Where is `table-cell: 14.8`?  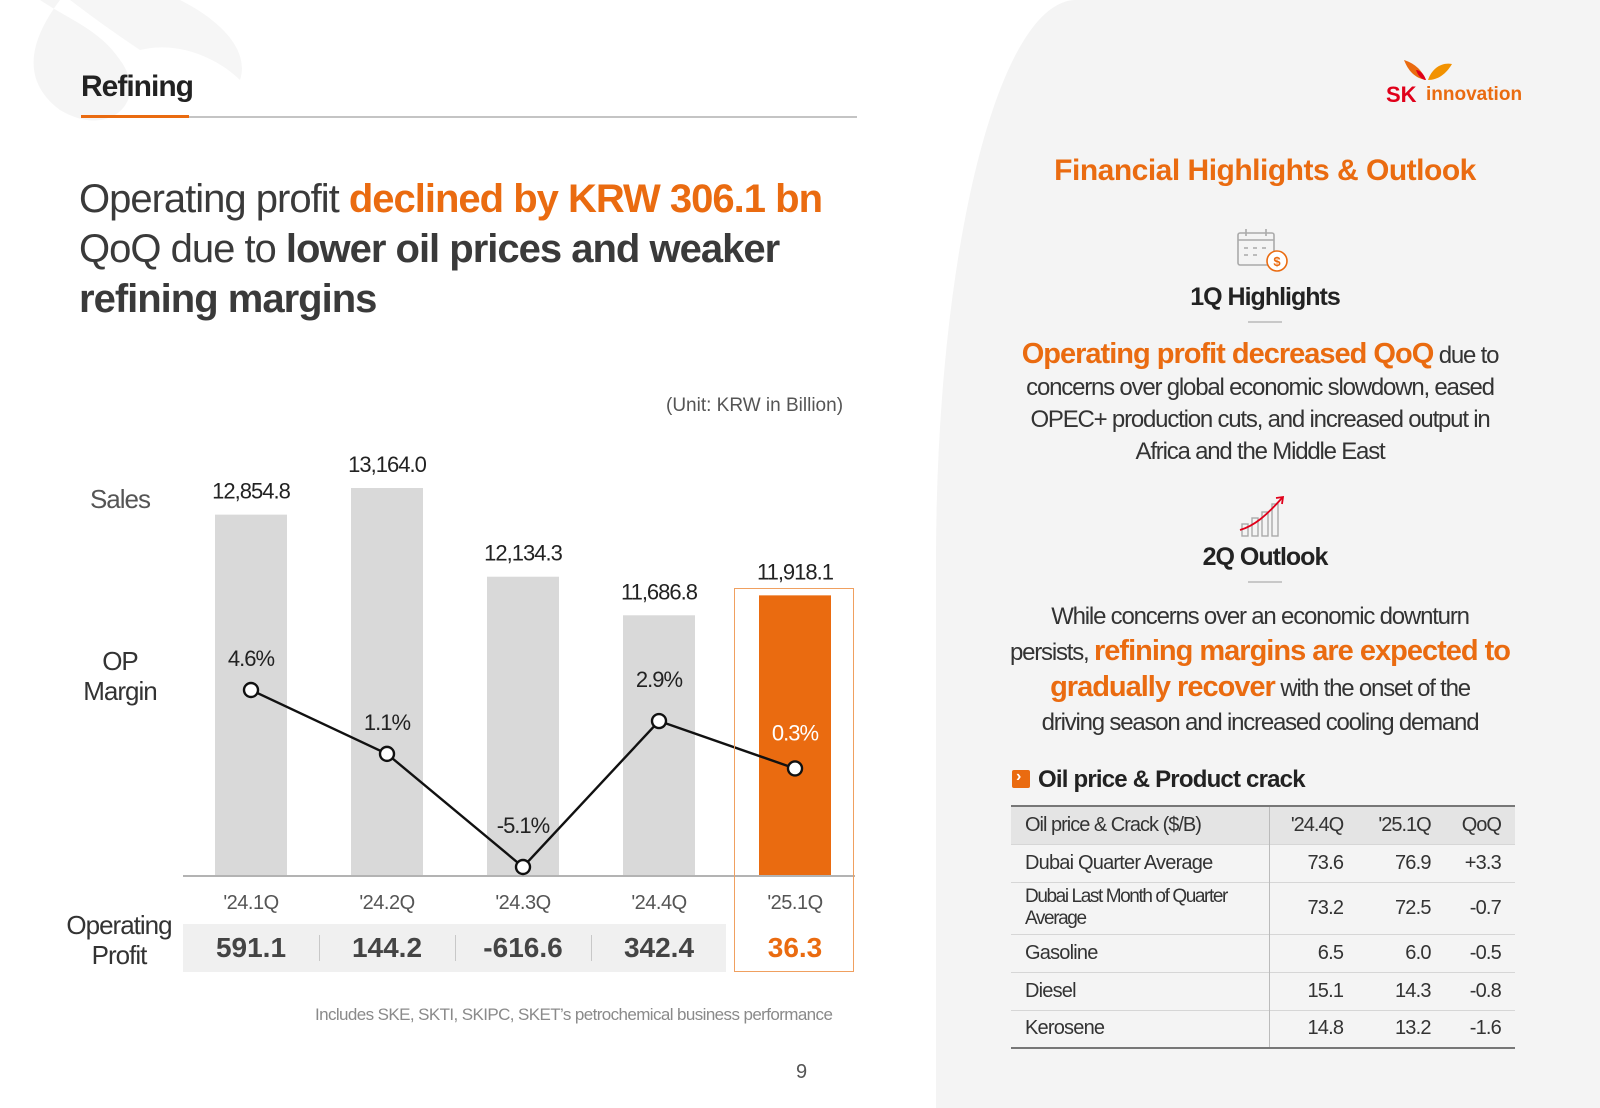
table-cell: 14.8 is located at coordinates (1313, 1029).